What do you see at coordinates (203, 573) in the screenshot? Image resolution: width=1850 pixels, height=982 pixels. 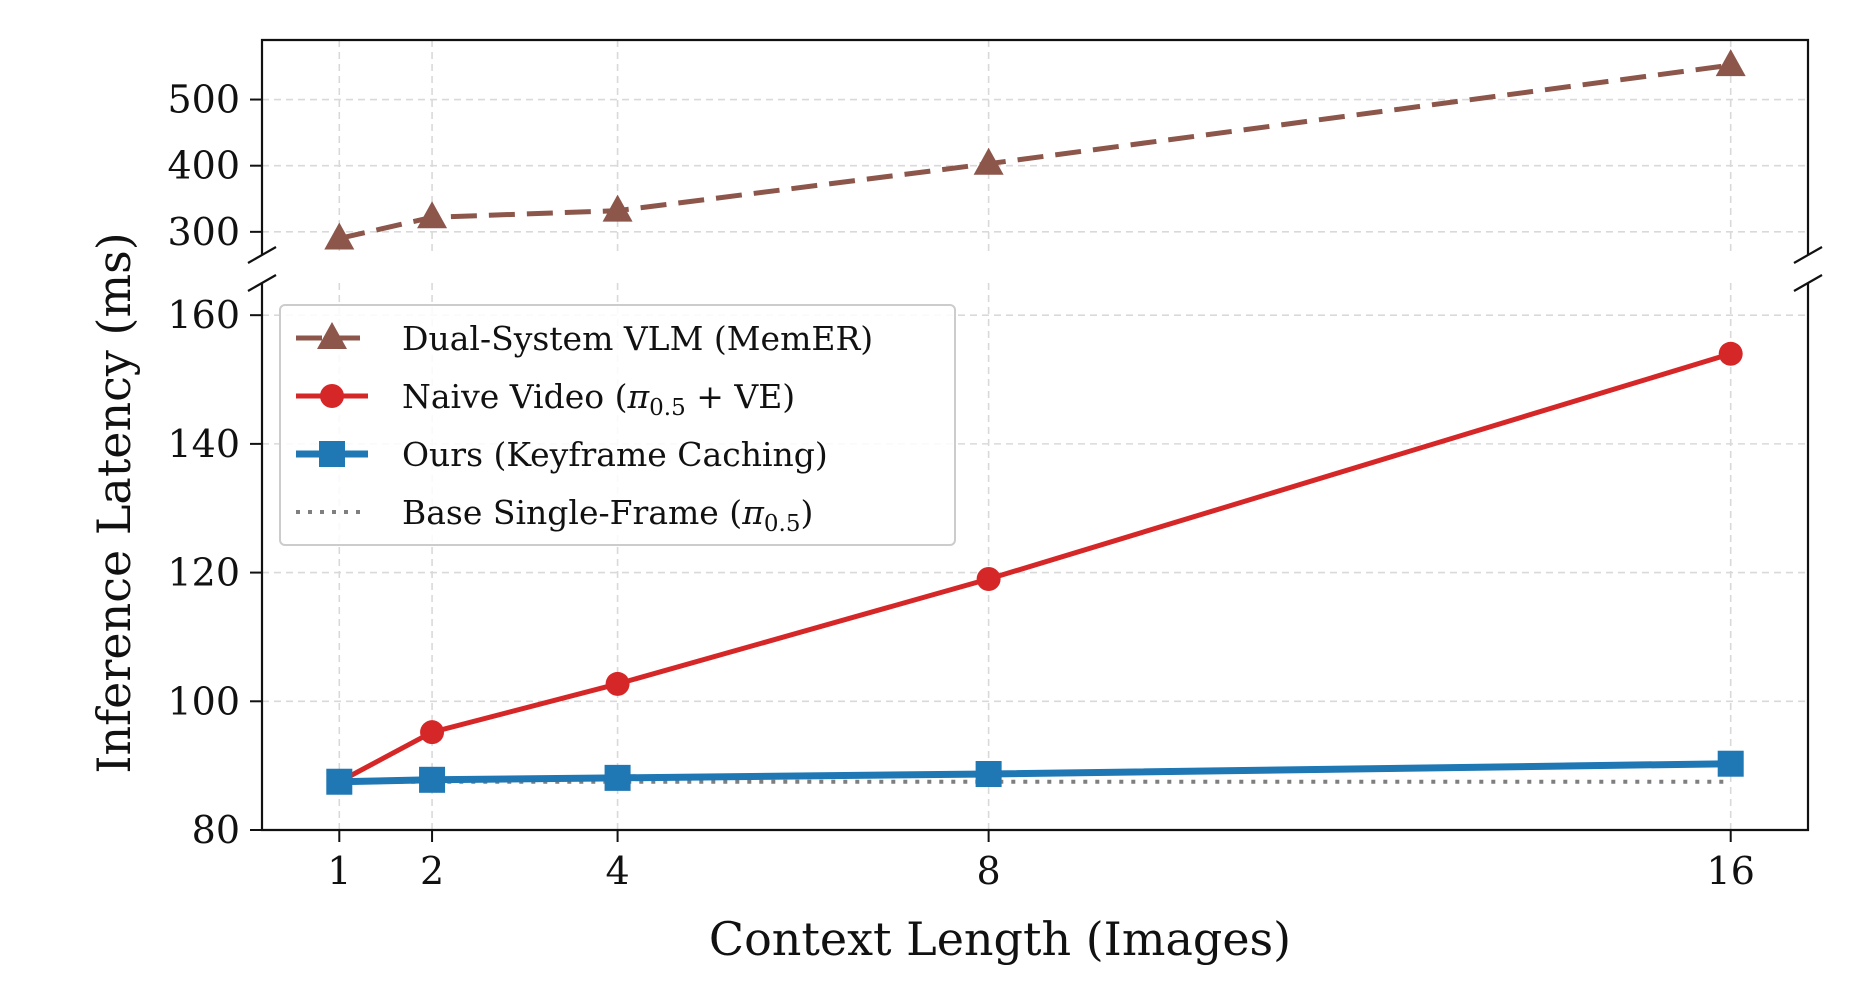 I see `y-tick-label: 120` at bounding box center [203, 573].